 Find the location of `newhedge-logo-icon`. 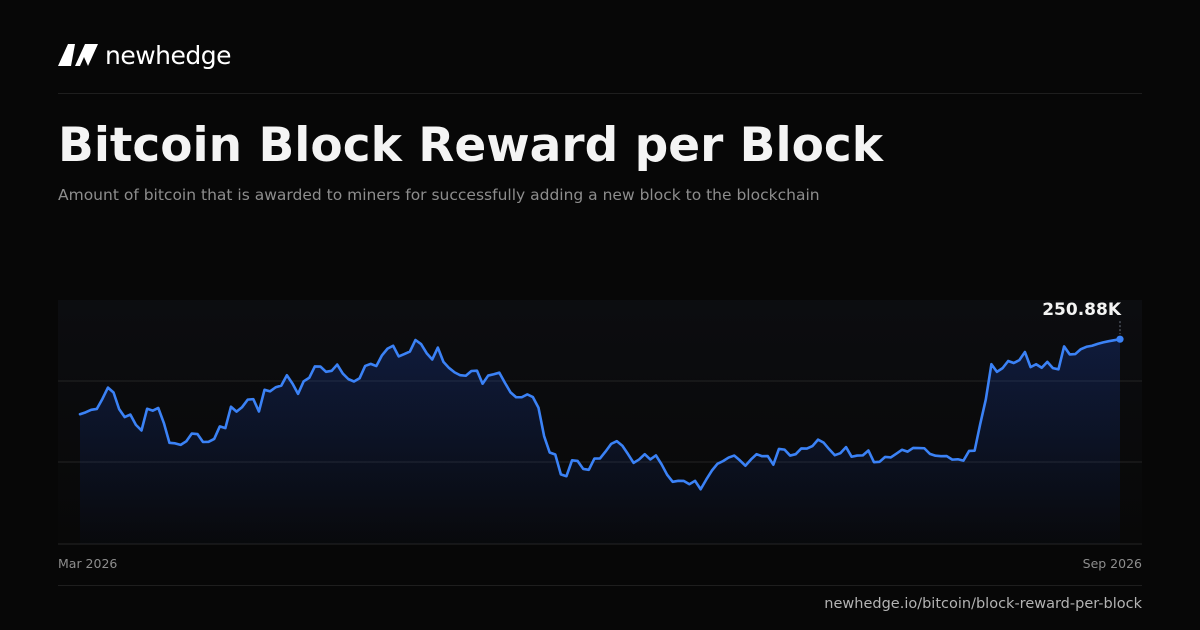

newhedge-logo-icon is located at coordinates (78, 55).